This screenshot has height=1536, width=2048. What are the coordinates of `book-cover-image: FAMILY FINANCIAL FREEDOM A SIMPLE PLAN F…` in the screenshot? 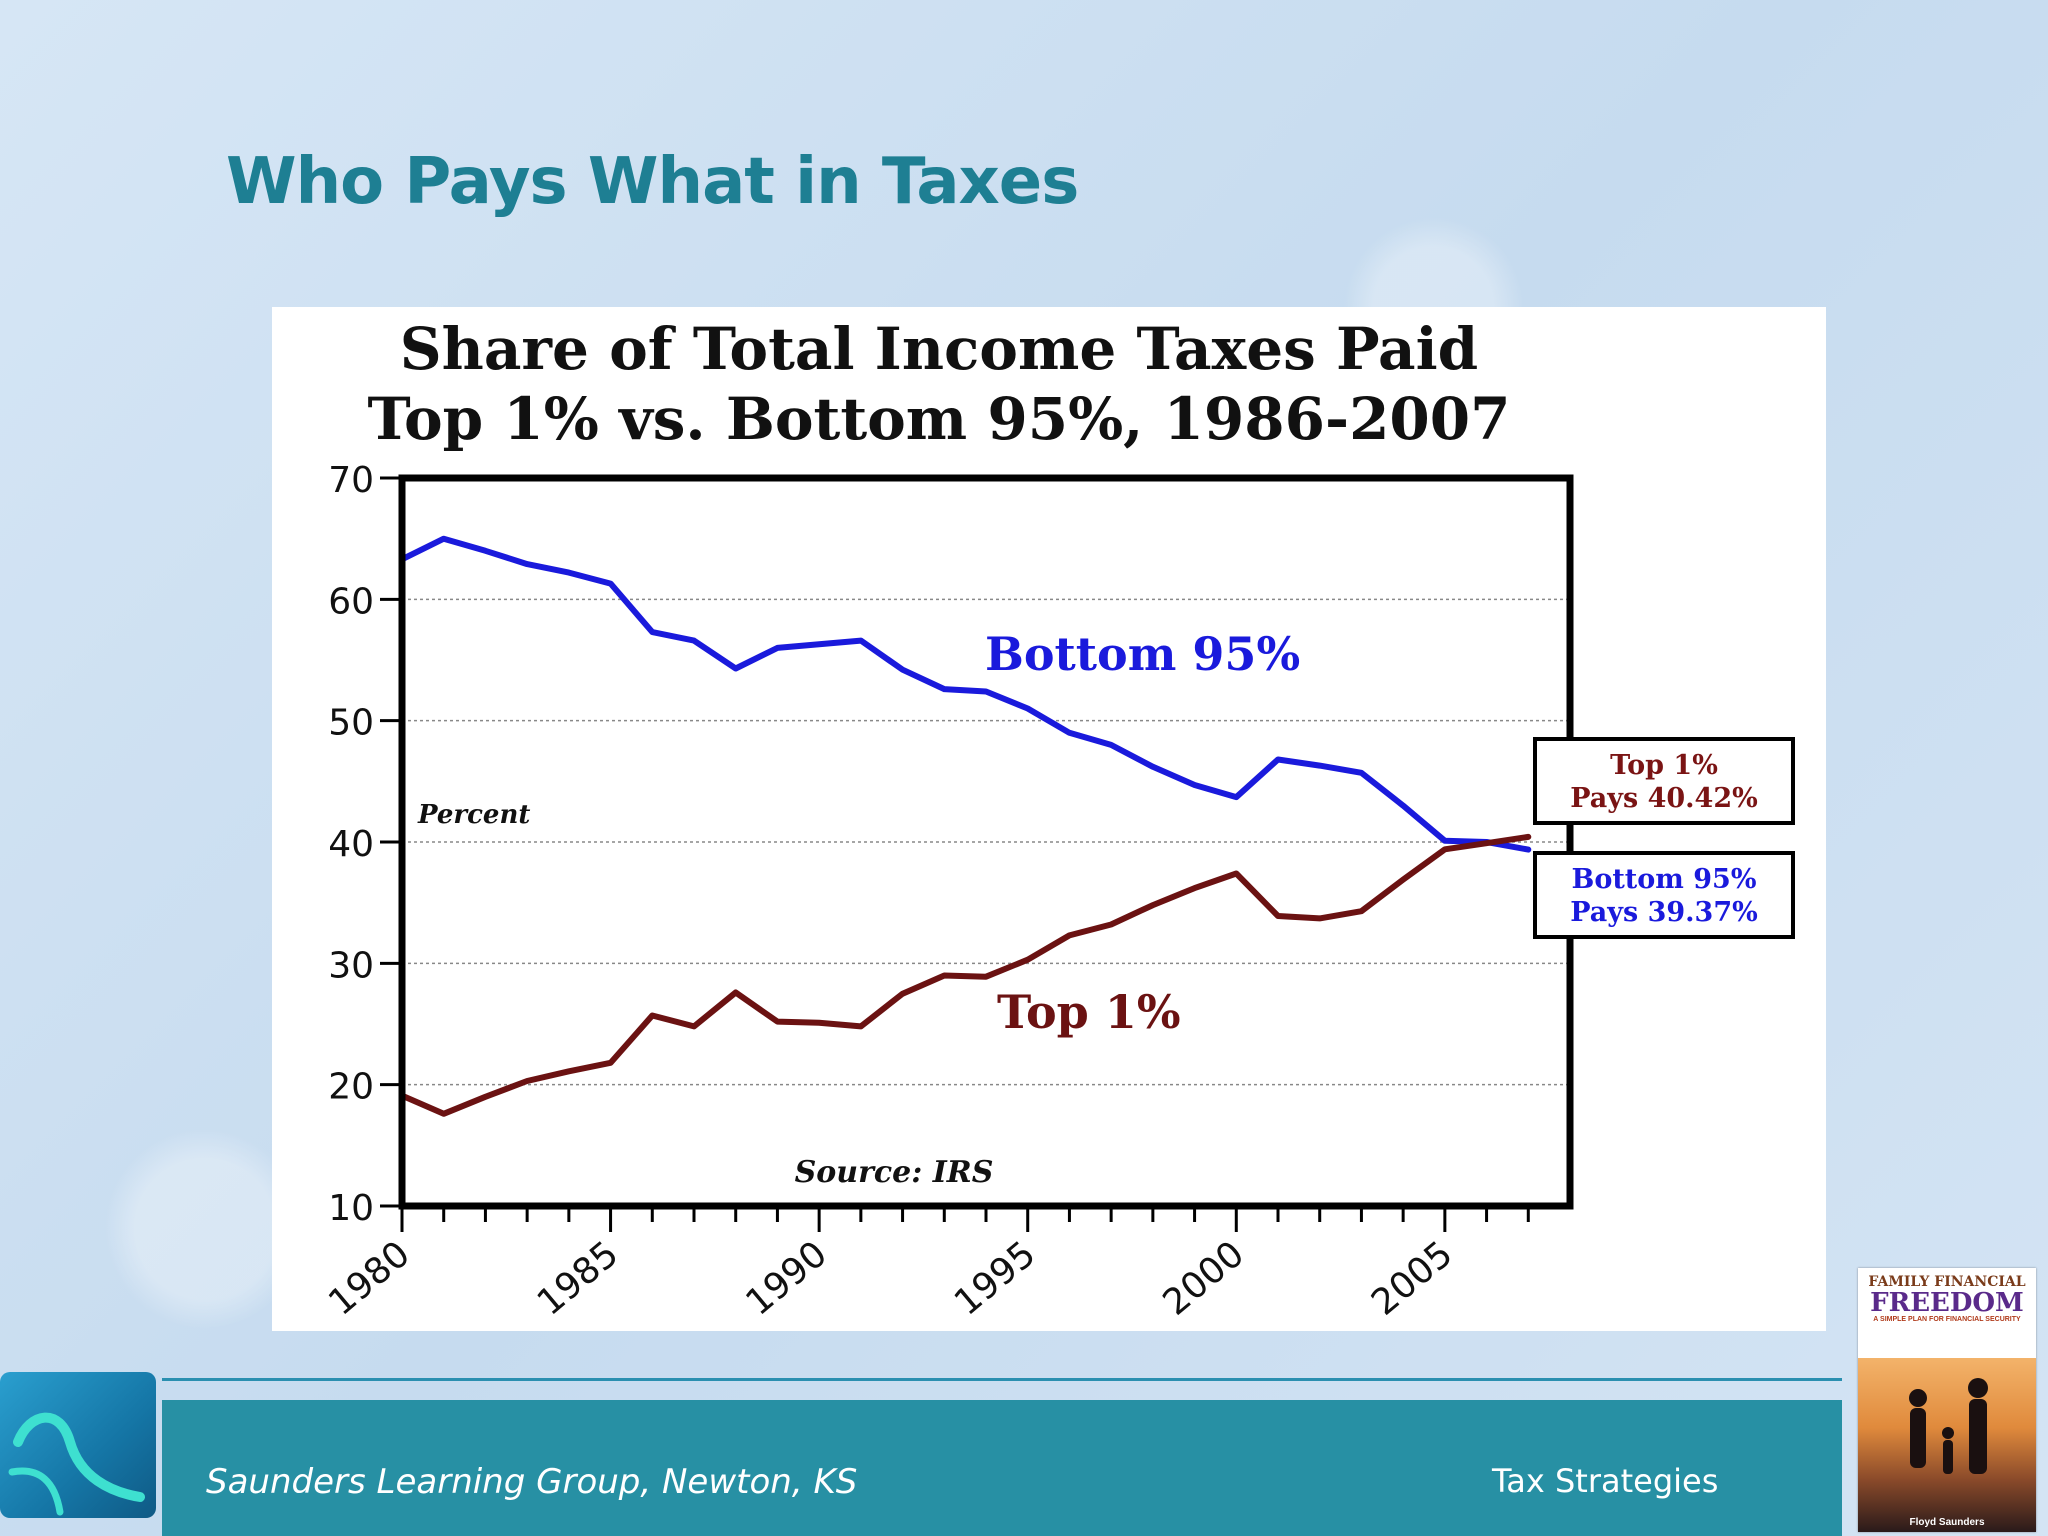 It's located at (1947, 1400).